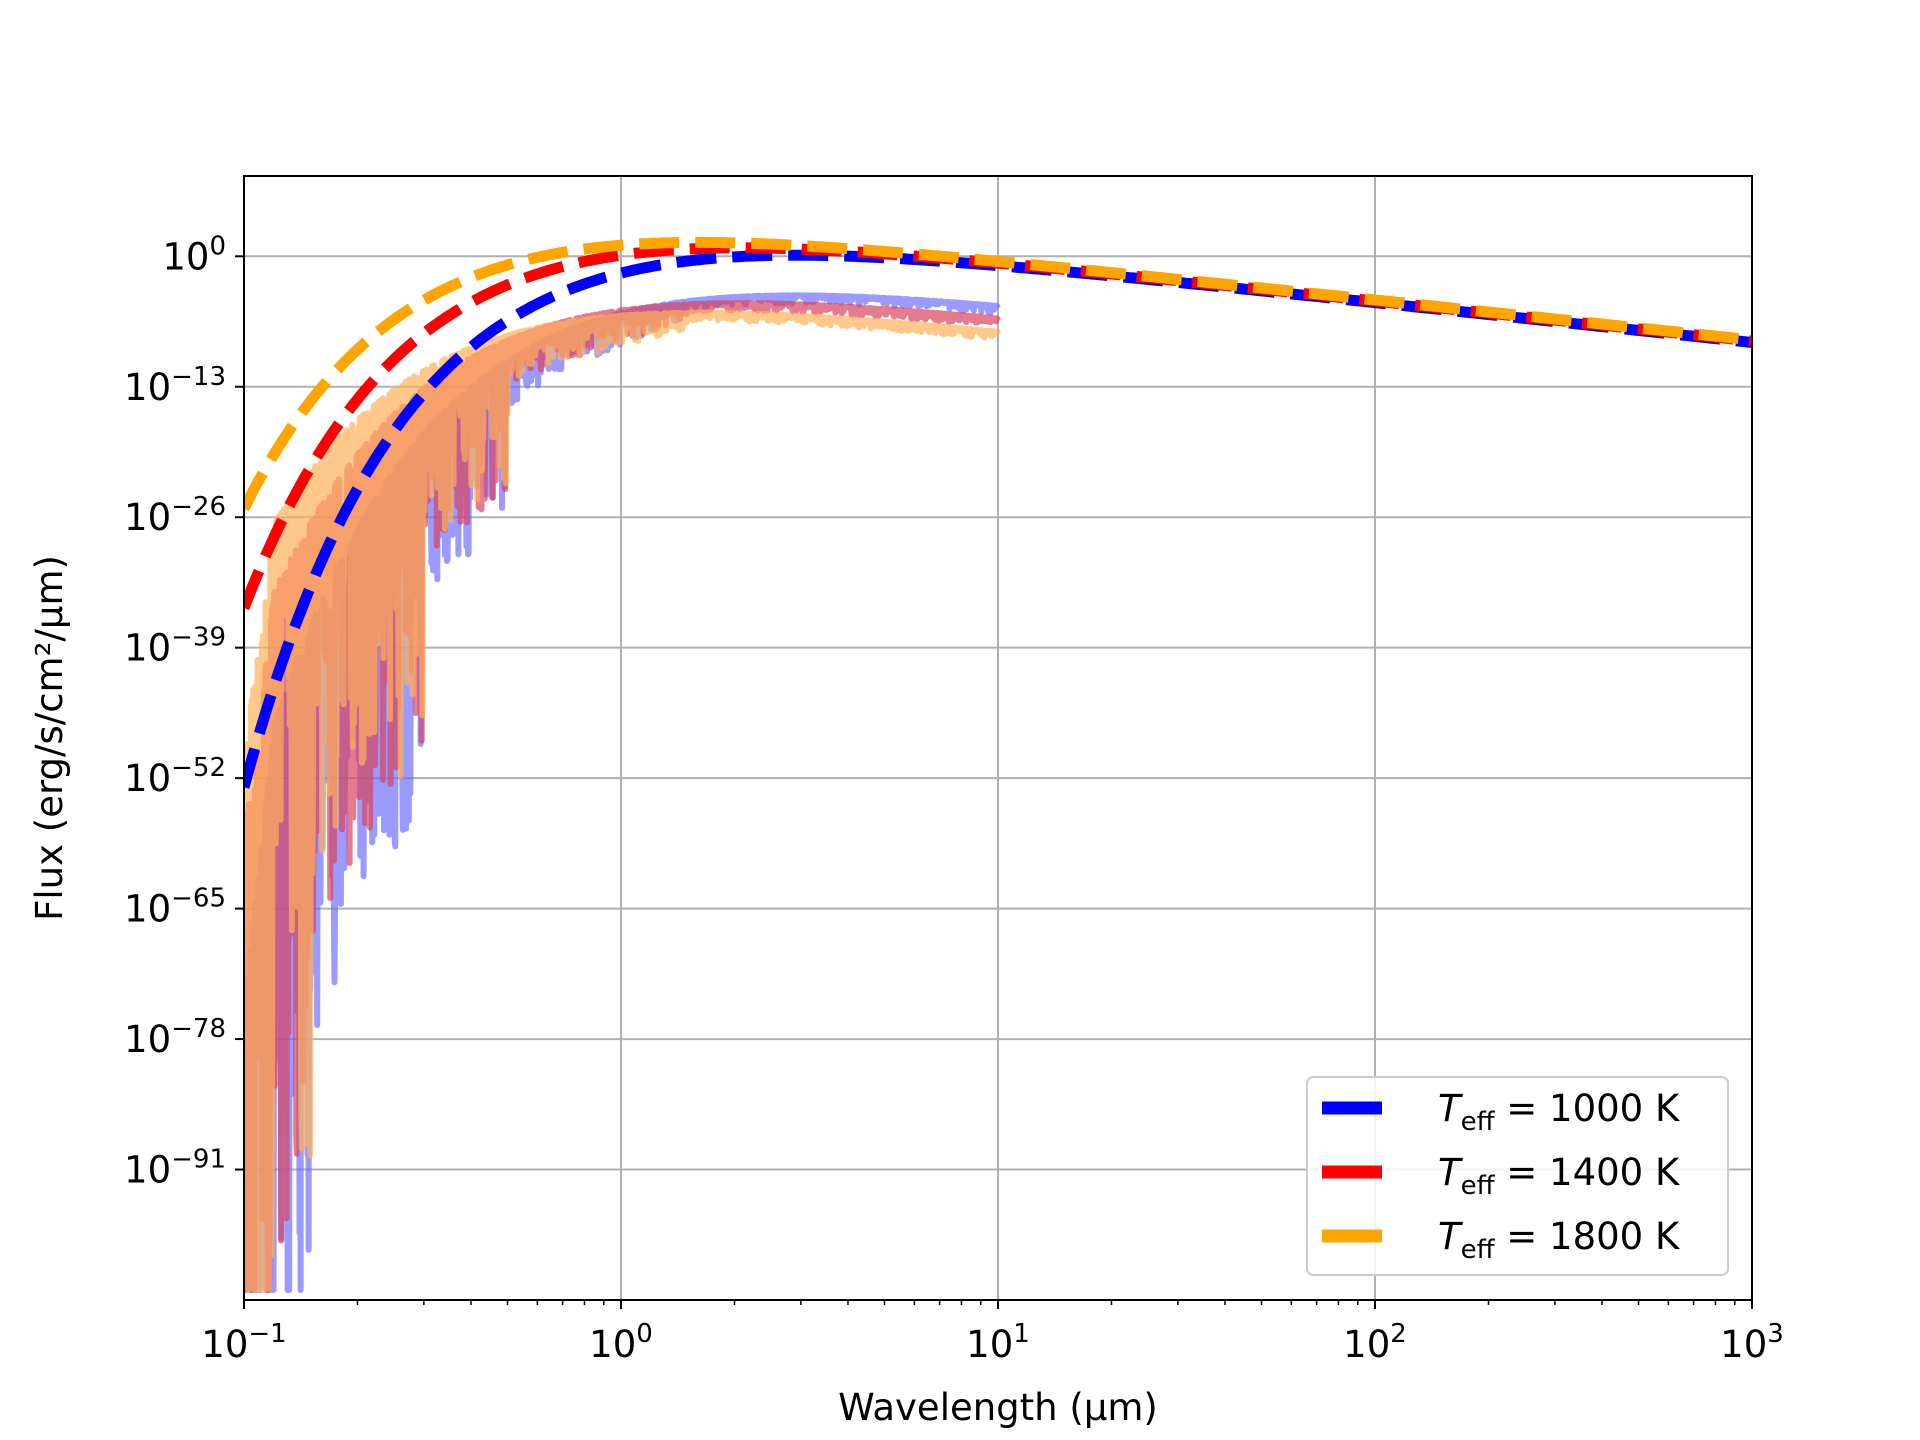  I want to click on x-axis: 10⁻¹ 10⁰ 10¹ 10² 10³, so click(992, 1333).